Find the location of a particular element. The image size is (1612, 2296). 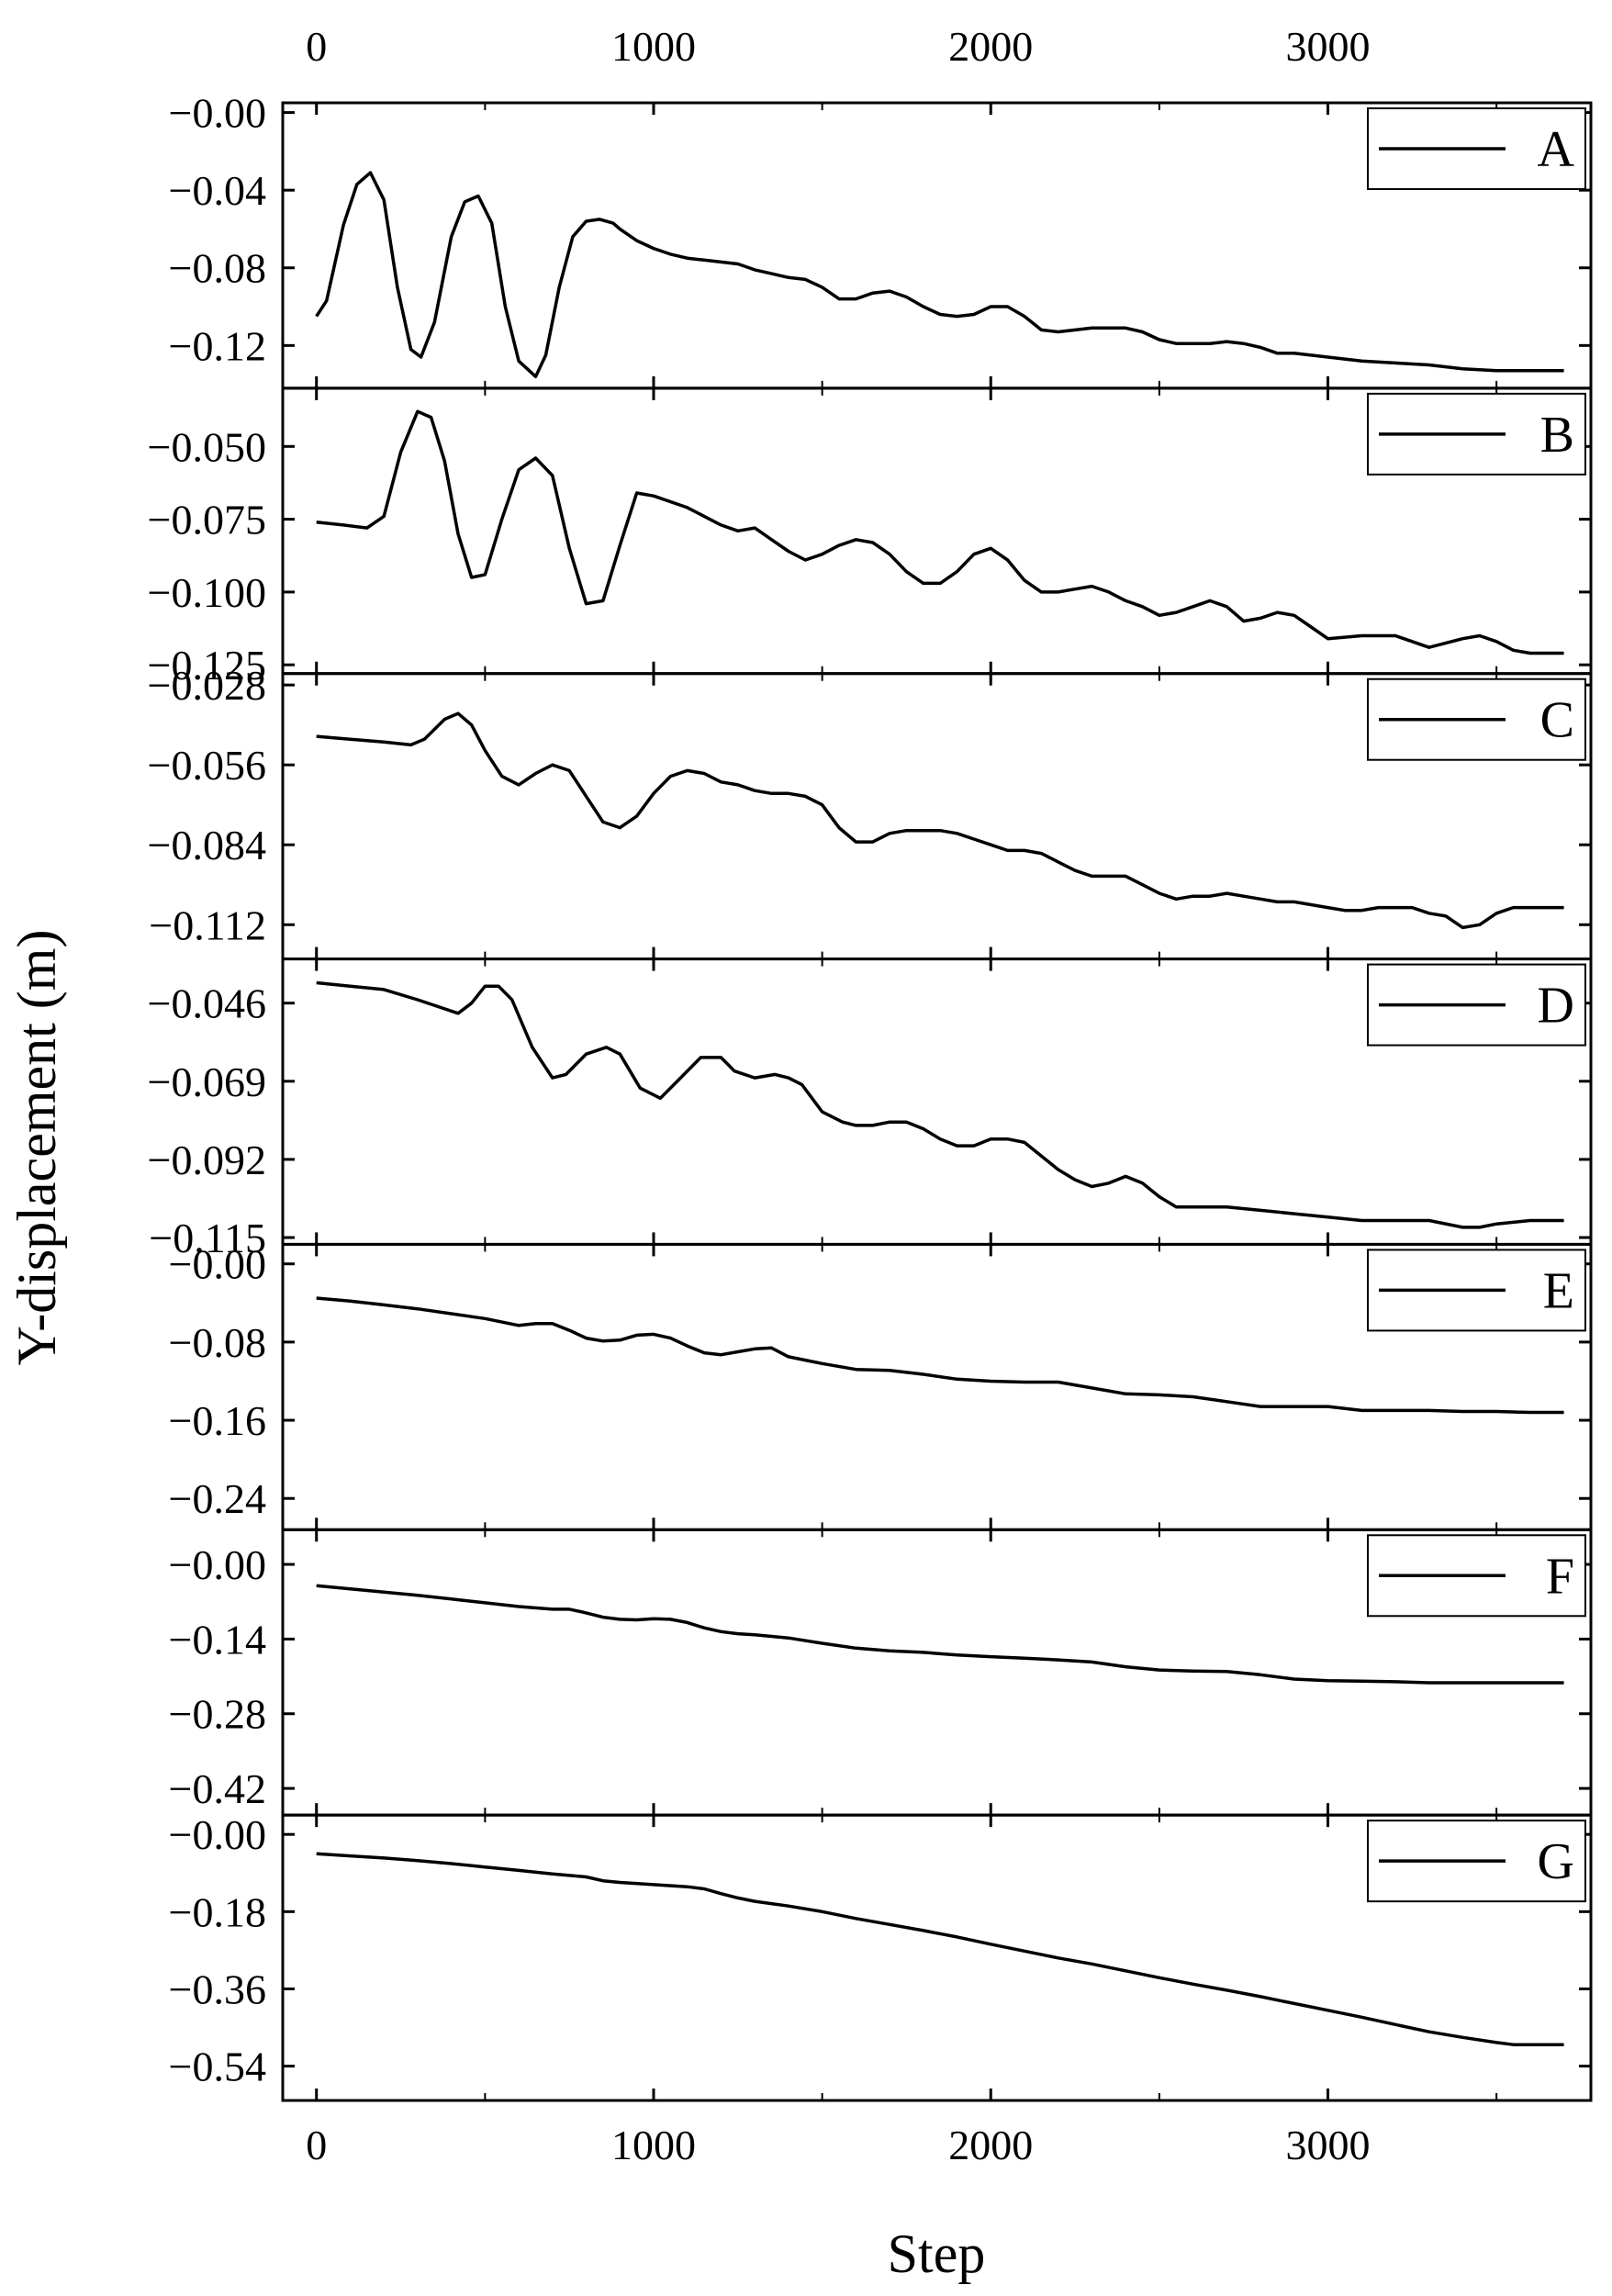

legend-label: D is located at coordinates (1556, 1006).